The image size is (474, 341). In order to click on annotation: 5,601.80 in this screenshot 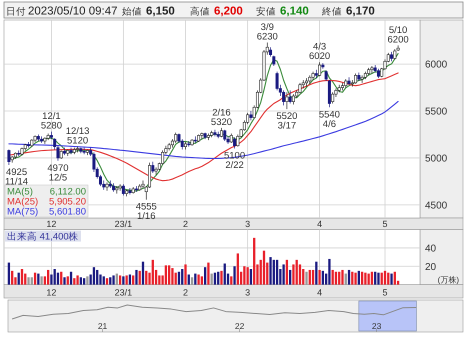, I will do `click(67, 212)`.